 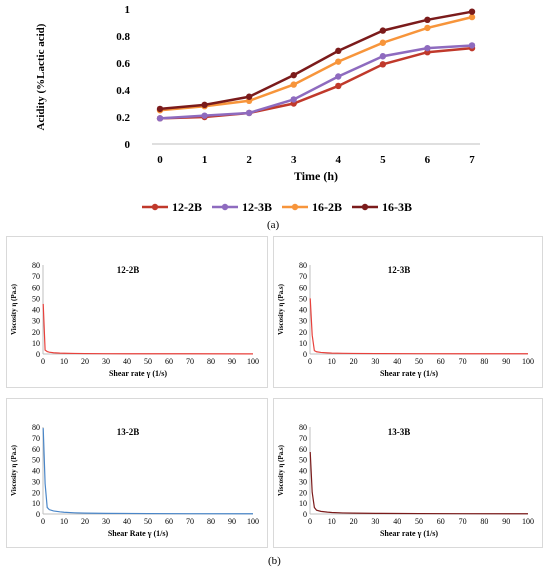 I want to click on y-tick-label: 20, so click(x=303, y=492).